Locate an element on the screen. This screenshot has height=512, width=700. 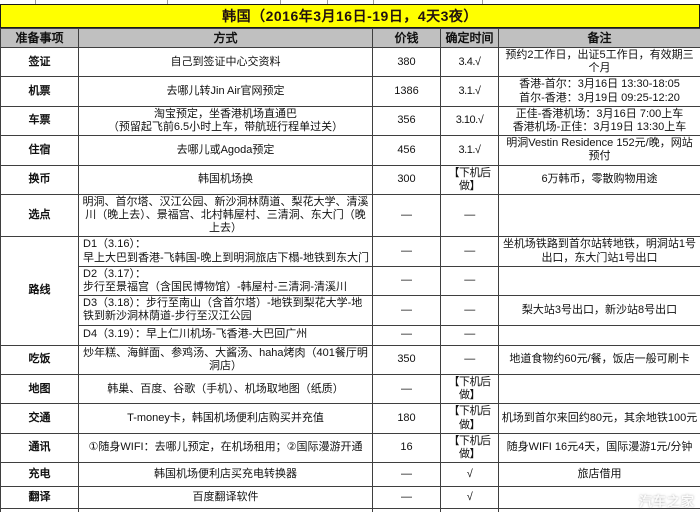
row-item-label: 相机 is located at coordinates (39, 510).